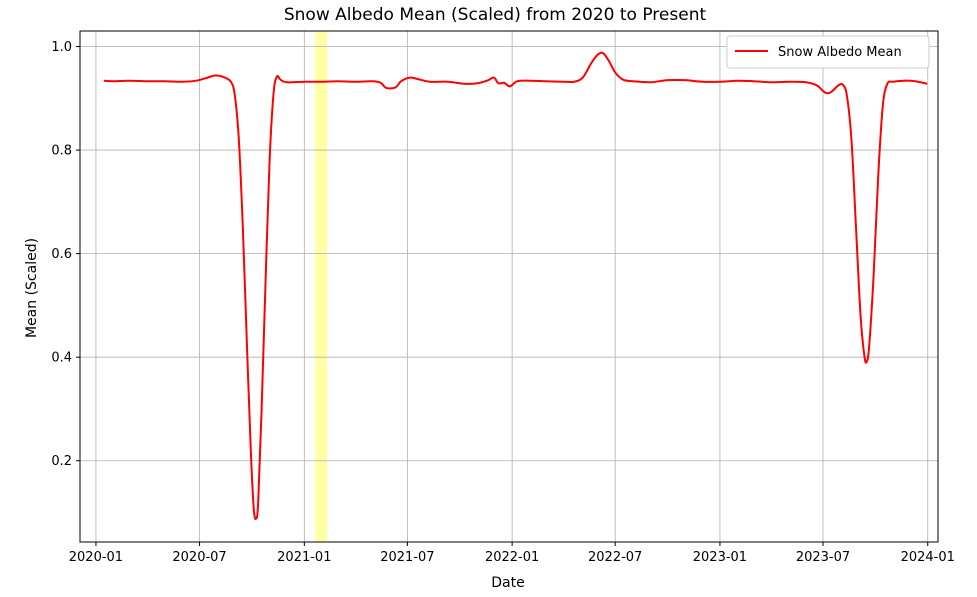 This screenshot has width=977, height=597. What do you see at coordinates (61, 47) in the screenshot?
I see `y-tick-label: 1.0` at bounding box center [61, 47].